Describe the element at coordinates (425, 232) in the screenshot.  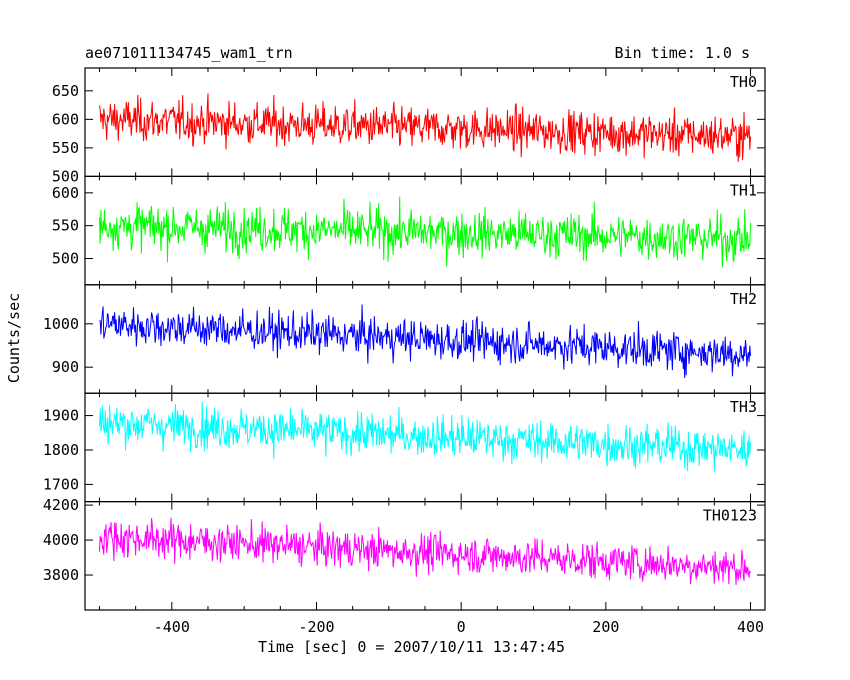
I see `series-line-th1` at that location.